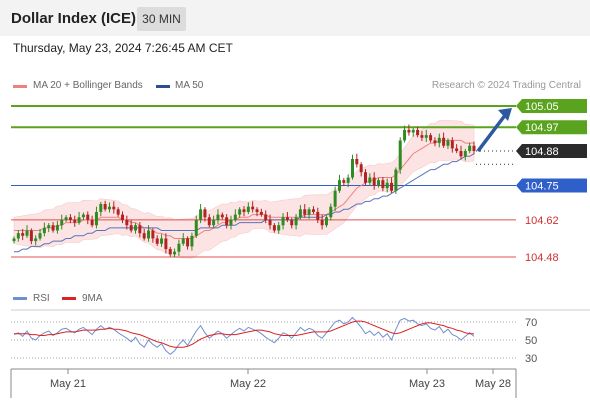 The height and width of the screenshot is (400, 590). What do you see at coordinates (531, 341) in the screenshot?
I see `rsi-tick-50: 50` at bounding box center [531, 341].